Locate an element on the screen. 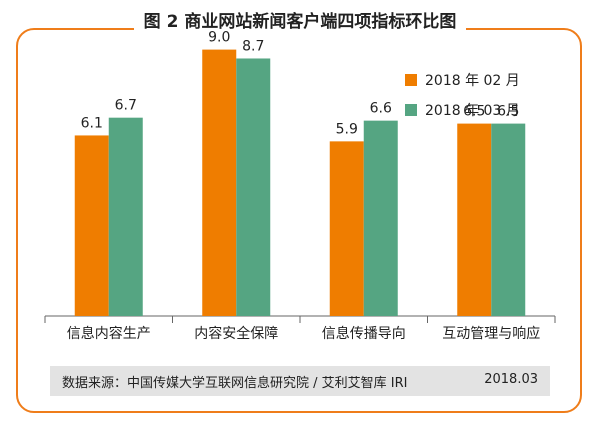 The width and height of the screenshot is (600, 430). data-label: 5.9 is located at coordinates (347, 129).